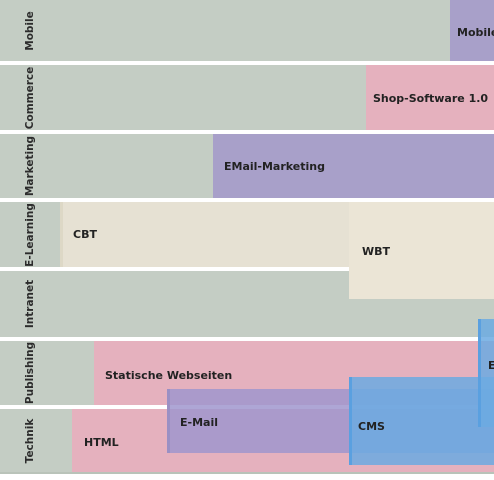  What do you see at coordinates (30, 440) in the screenshot?
I see `lane-label-technik: Technik` at bounding box center [30, 440].